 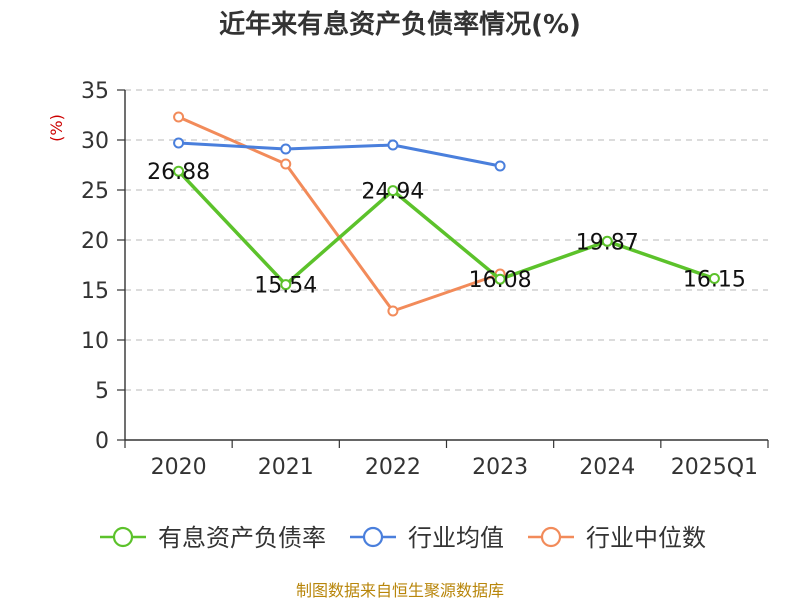 I want to click on data-label: 24.94, so click(x=392, y=192).